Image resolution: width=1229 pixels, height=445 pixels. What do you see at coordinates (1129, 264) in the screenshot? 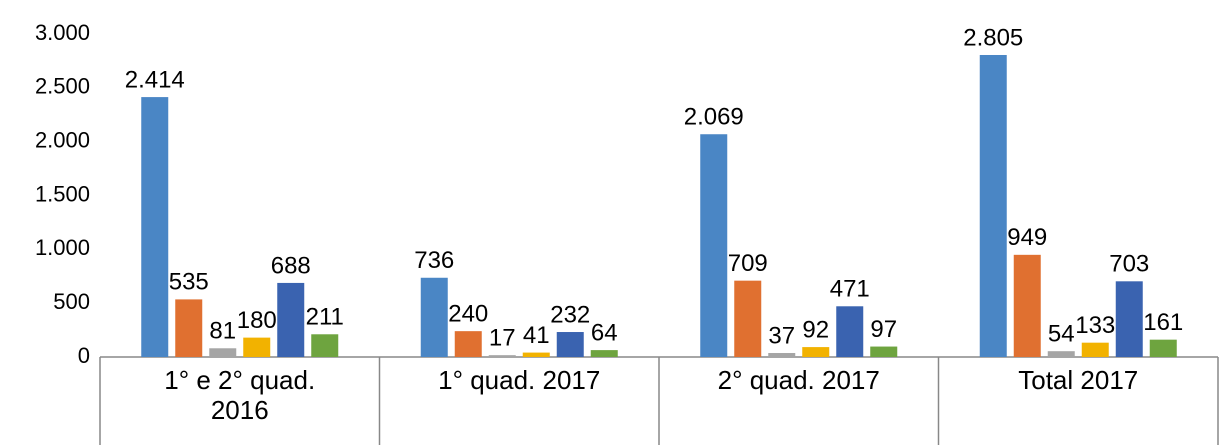
I see `data-label: 703` at bounding box center [1129, 264].